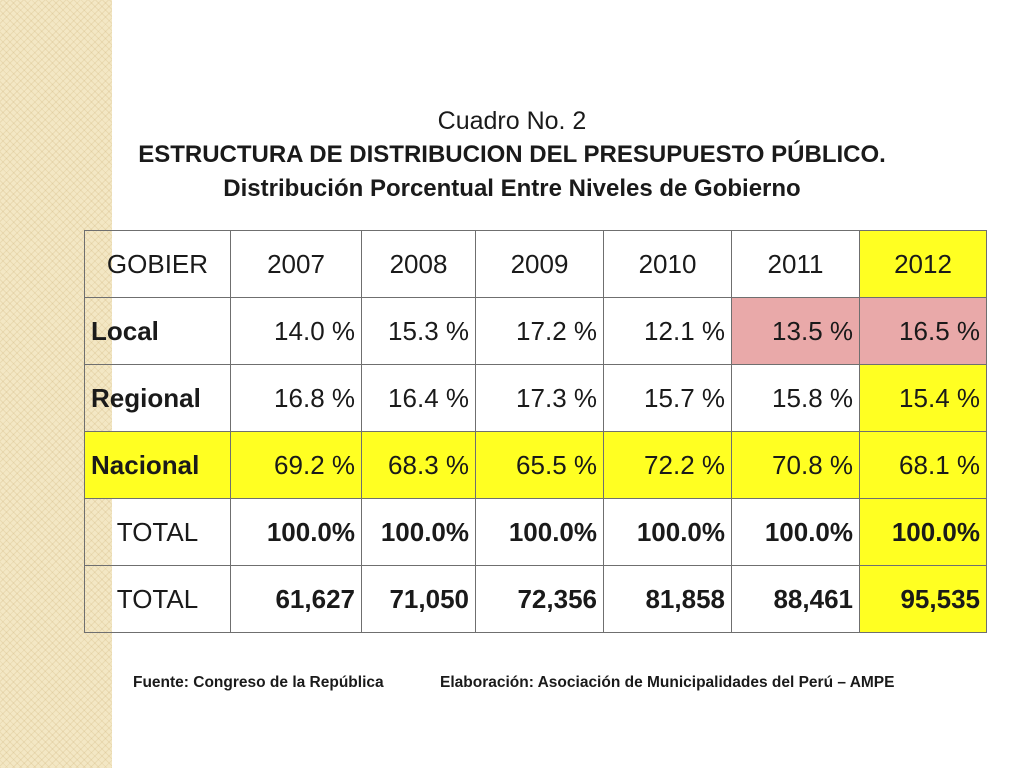 The width and height of the screenshot is (1024, 768). What do you see at coordinates (667, 599) in the screenshot?
I see `table-cell: 81,858` at bounding box center [667, 599].